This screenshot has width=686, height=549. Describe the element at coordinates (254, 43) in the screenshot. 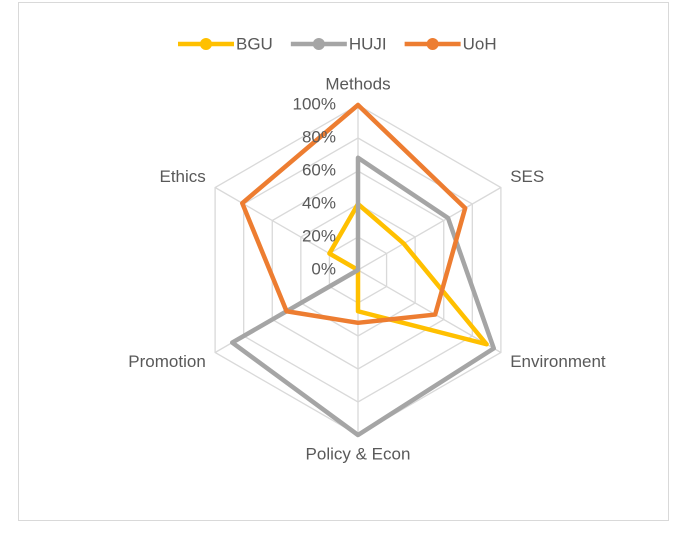

I see `legend-label: BGU` at that location.